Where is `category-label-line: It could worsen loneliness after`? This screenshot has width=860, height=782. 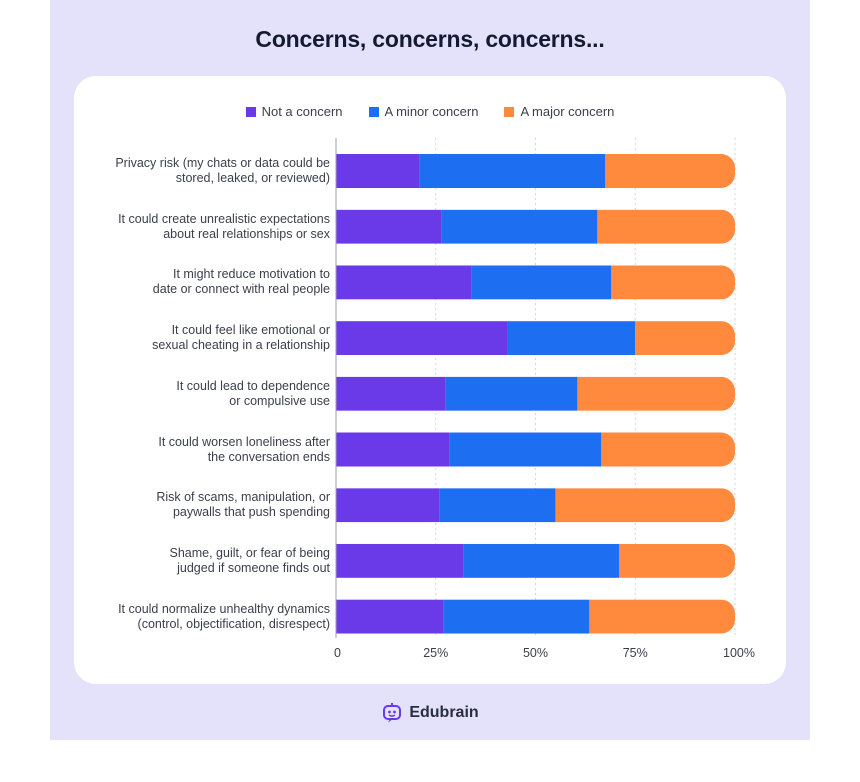
category-label-line: It could worsen loneliness after is located at coordinates (244, 441).